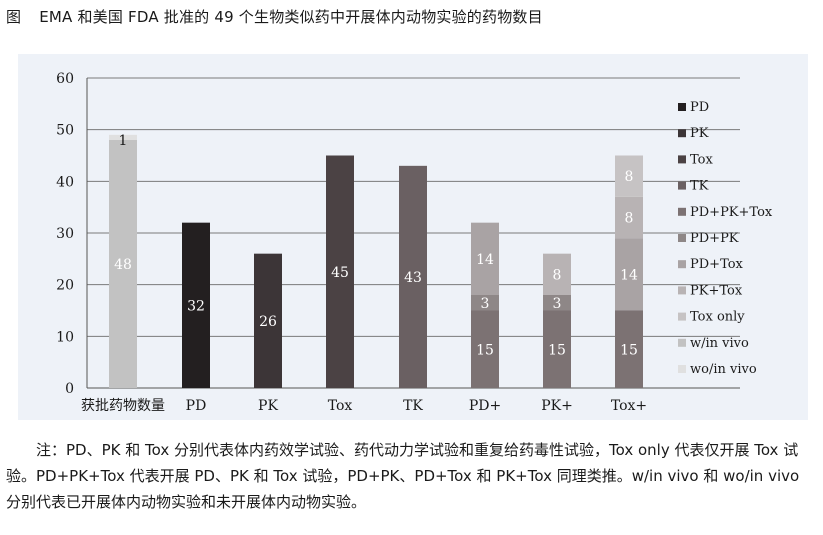 The height and width of the screenshot is (535, 823). I want to click on legend-label: PD+Tox, so click(717, 264).